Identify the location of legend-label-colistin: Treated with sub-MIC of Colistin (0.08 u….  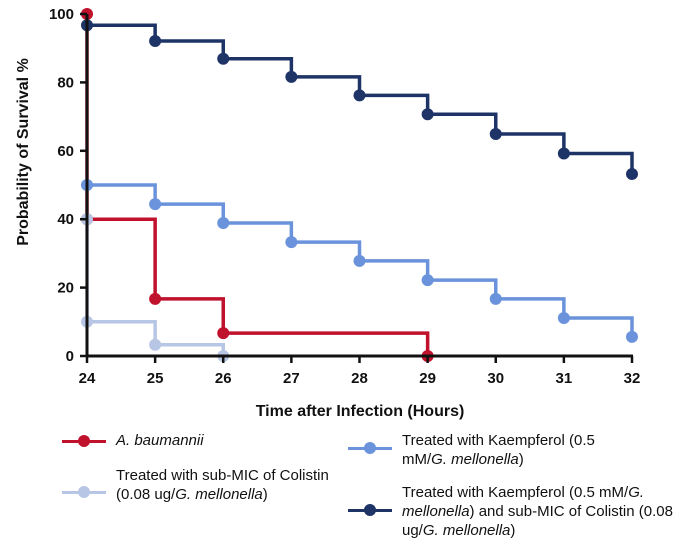
(222, 485).